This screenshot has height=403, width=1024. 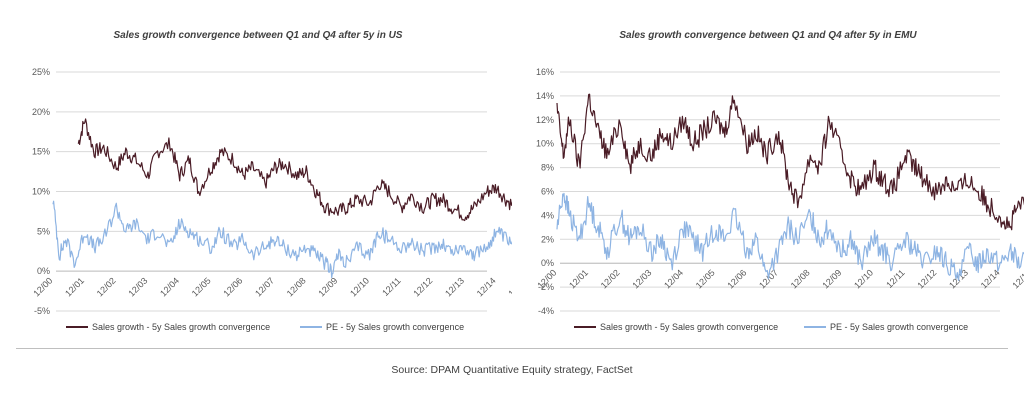 I want to click on us-y-tick-label: 5%, so click(x=43, y=231).